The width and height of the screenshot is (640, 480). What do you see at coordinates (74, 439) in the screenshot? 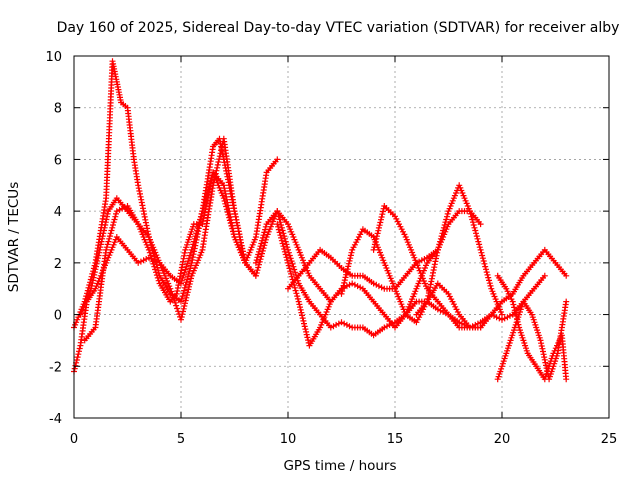
I see `x-tick-label: 0` at bounding box center [74, 439].